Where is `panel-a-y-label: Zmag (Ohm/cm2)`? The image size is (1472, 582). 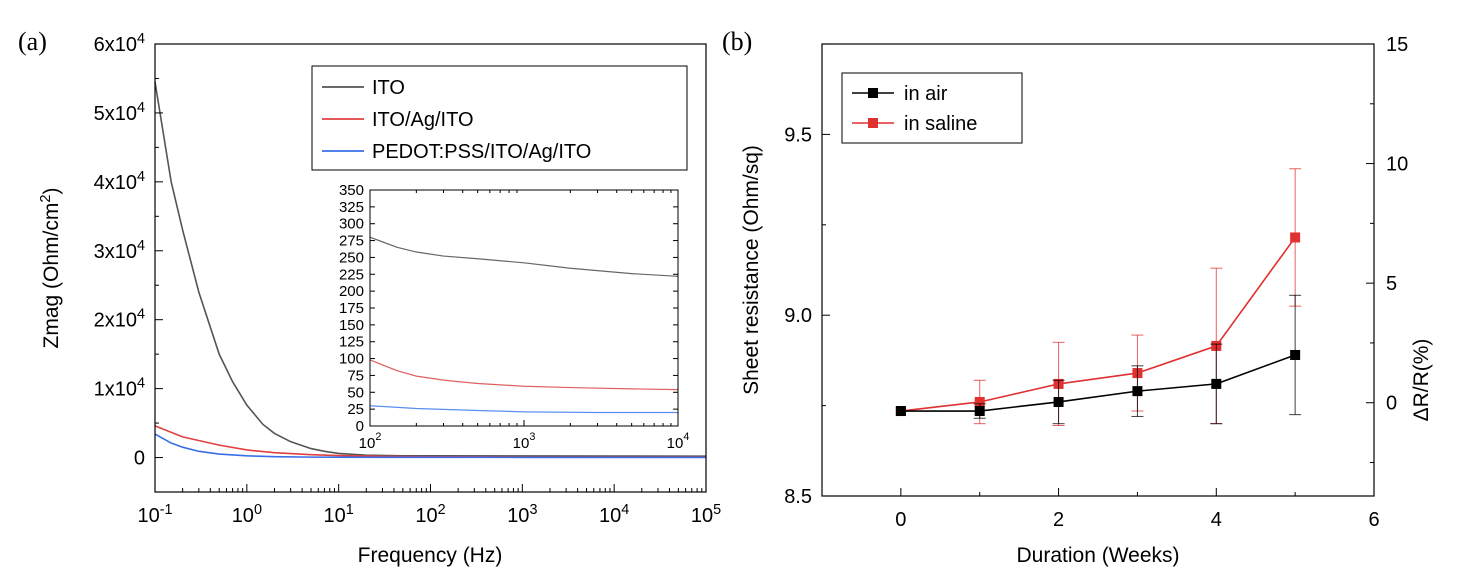 panel-a-y-label: Zmag (Ohm/cm2) is located at coordinates (50, 267).